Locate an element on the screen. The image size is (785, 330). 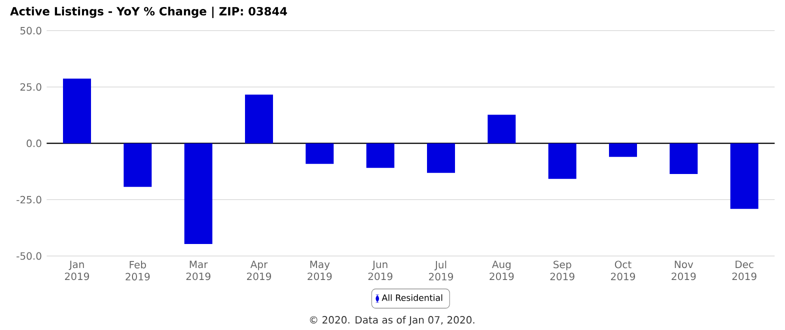
y-tick-label: 50.0 is located at coordinates (31, 30).